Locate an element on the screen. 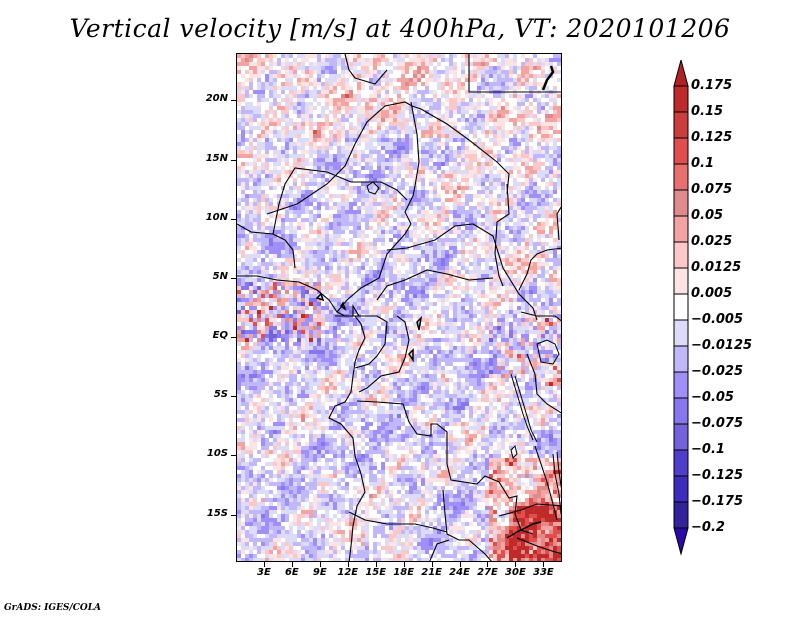 This screenshot has width=800, height=618. colorbar-label: −0.075 is located at coordinates (717, 423).